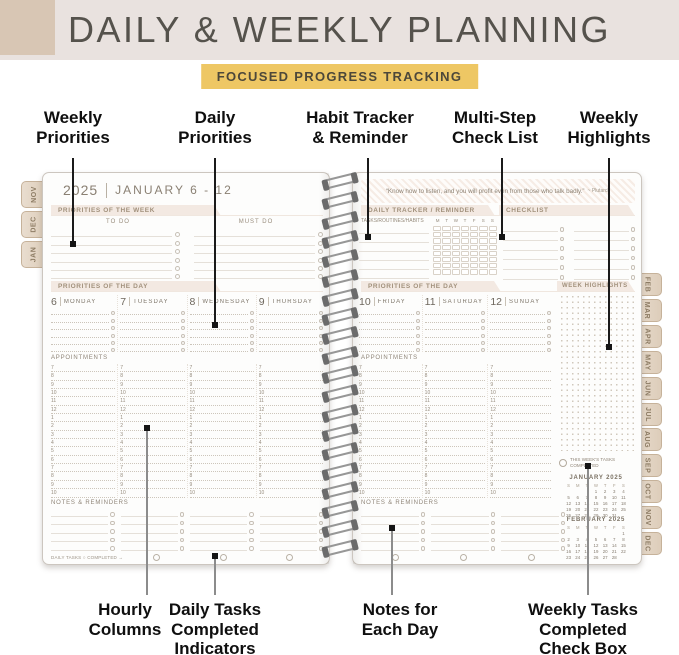 The height and width of the screenshot is (655, 679). Describe the element at coordinates (647, 491) in the screenshot. I see `month-tab-label: OCT` at that location.